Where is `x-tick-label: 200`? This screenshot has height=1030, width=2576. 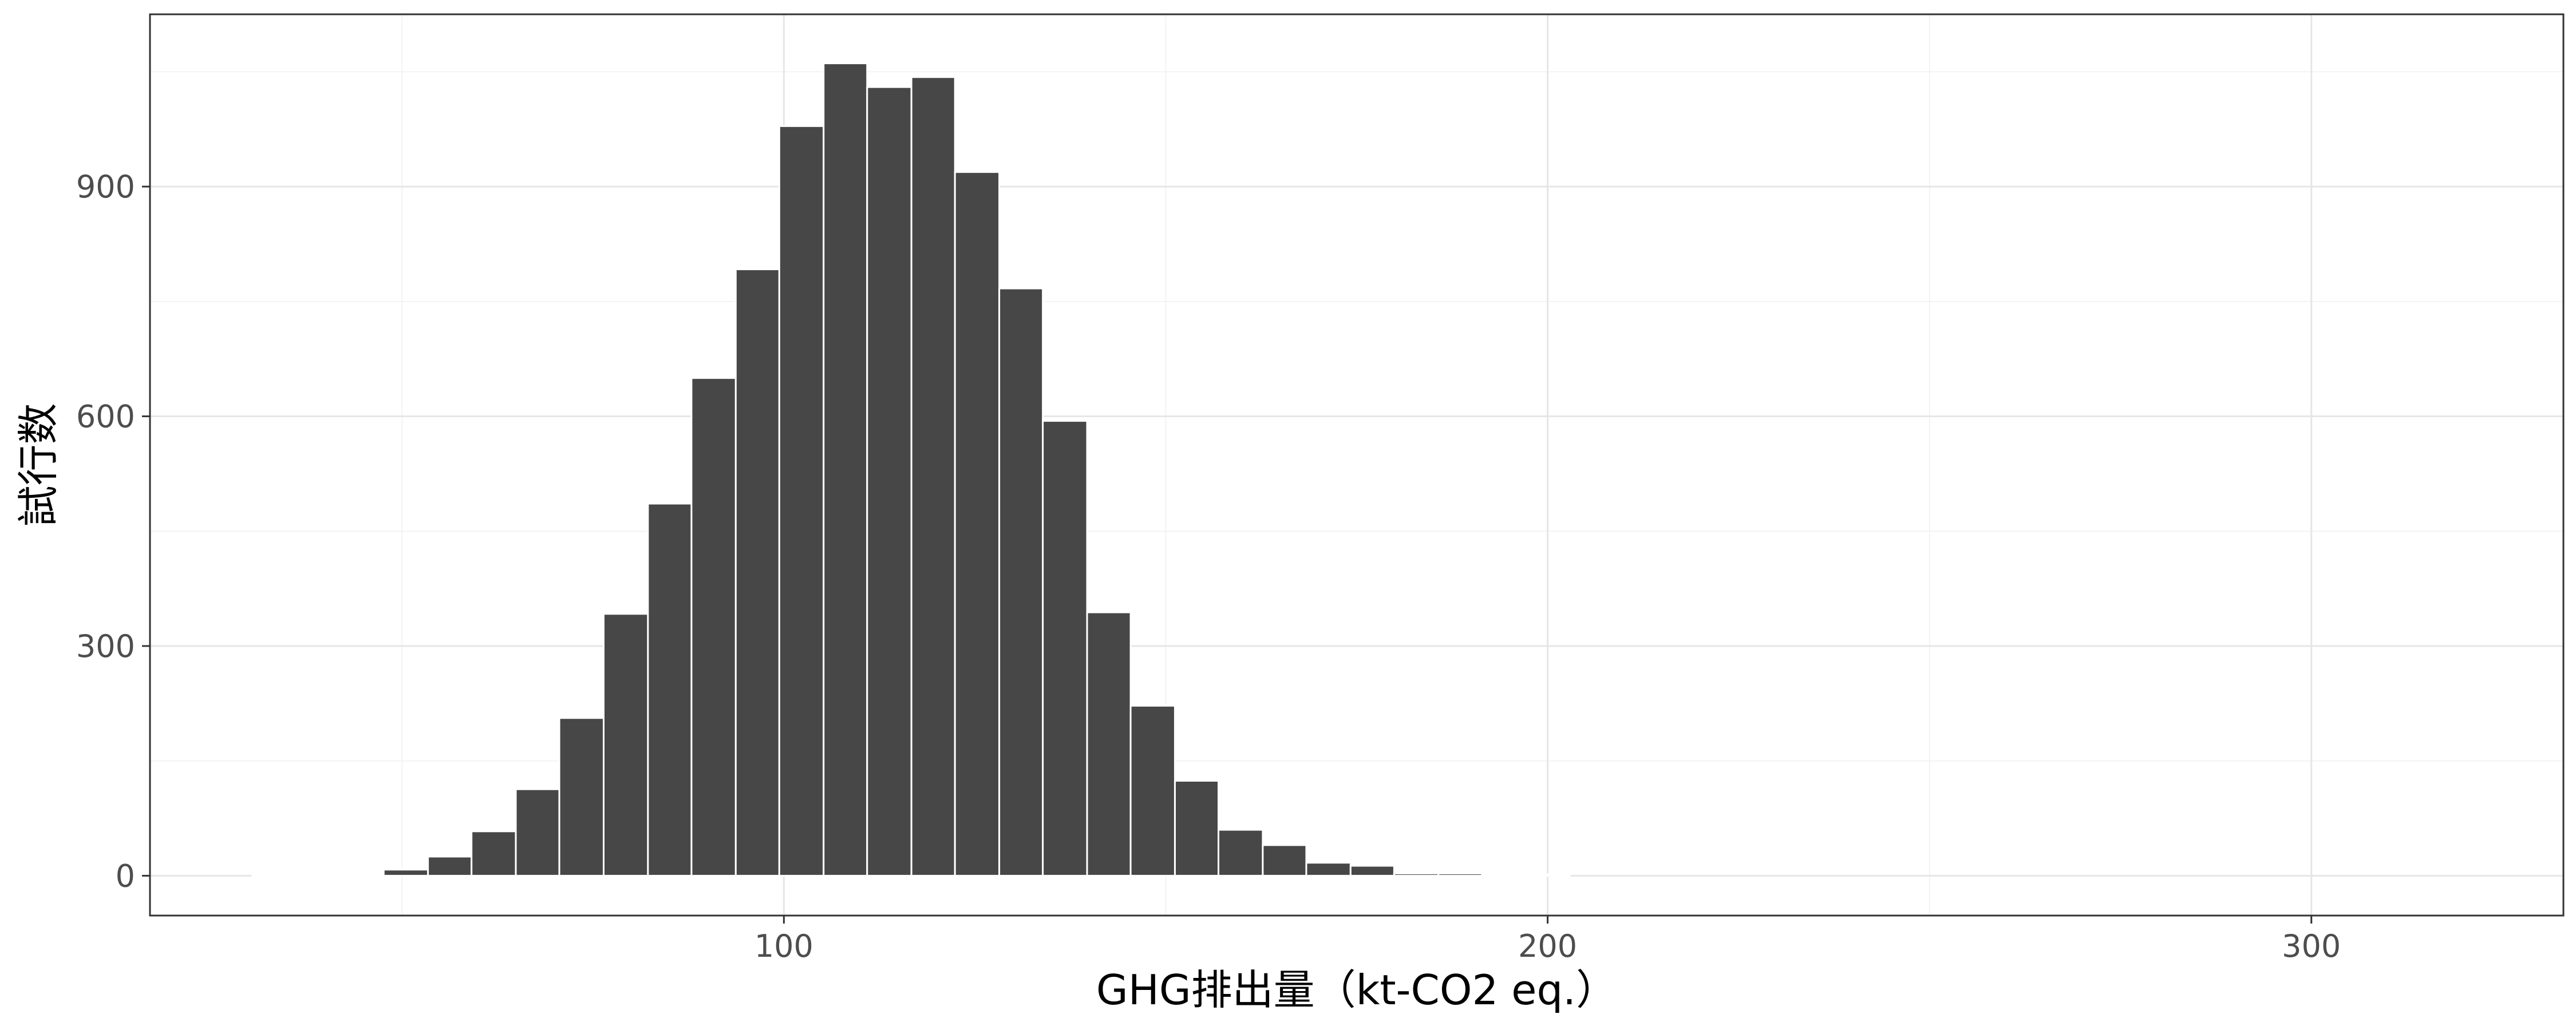
x-tick-label: 200 is located at coordinates (1547, 946).